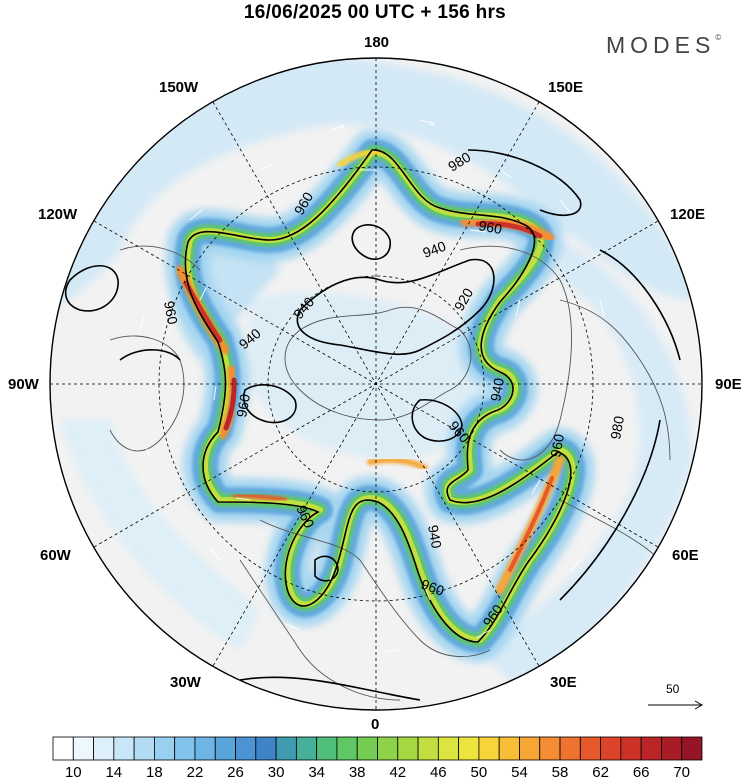 The image size is (750, 782). Describe the element at coordinates (566, 87) in the screenshot. I see `longitude-label-150e: 150E` at that location.